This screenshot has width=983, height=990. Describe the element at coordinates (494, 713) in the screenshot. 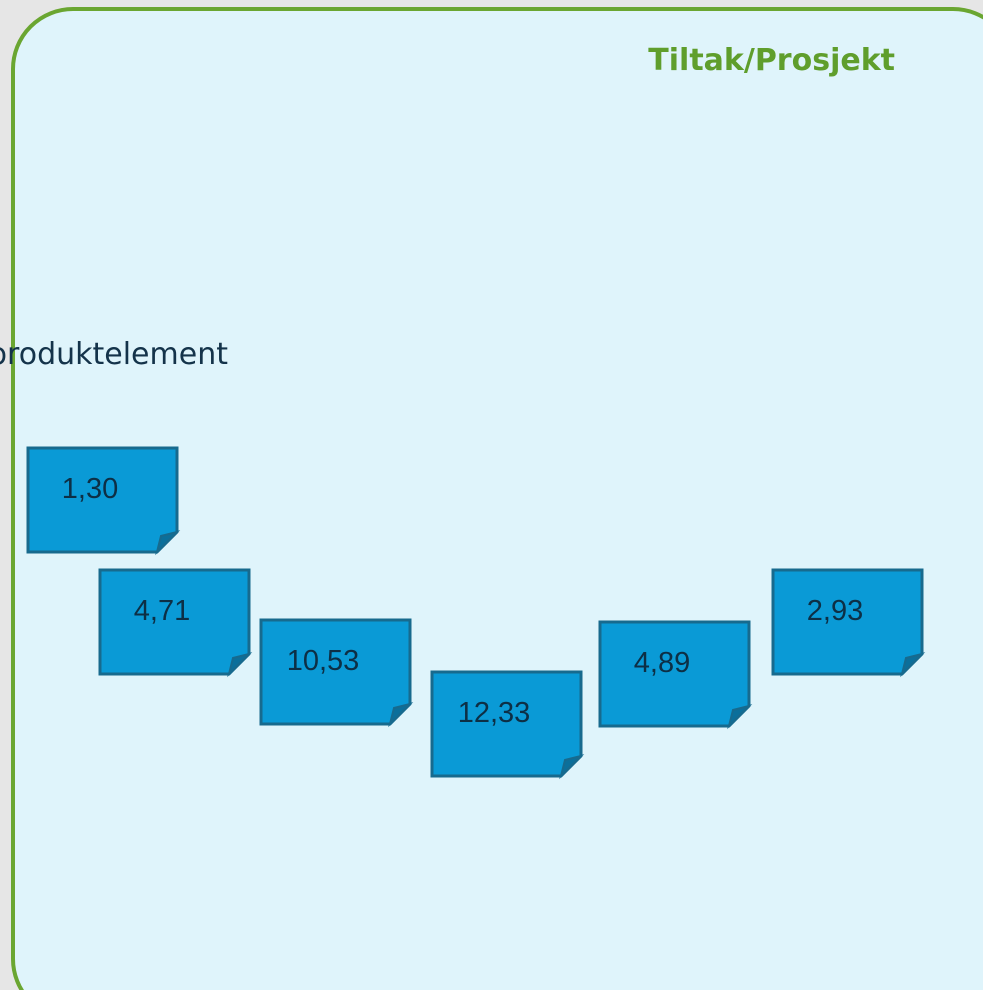

I see `note-value: 12,33` at that location.